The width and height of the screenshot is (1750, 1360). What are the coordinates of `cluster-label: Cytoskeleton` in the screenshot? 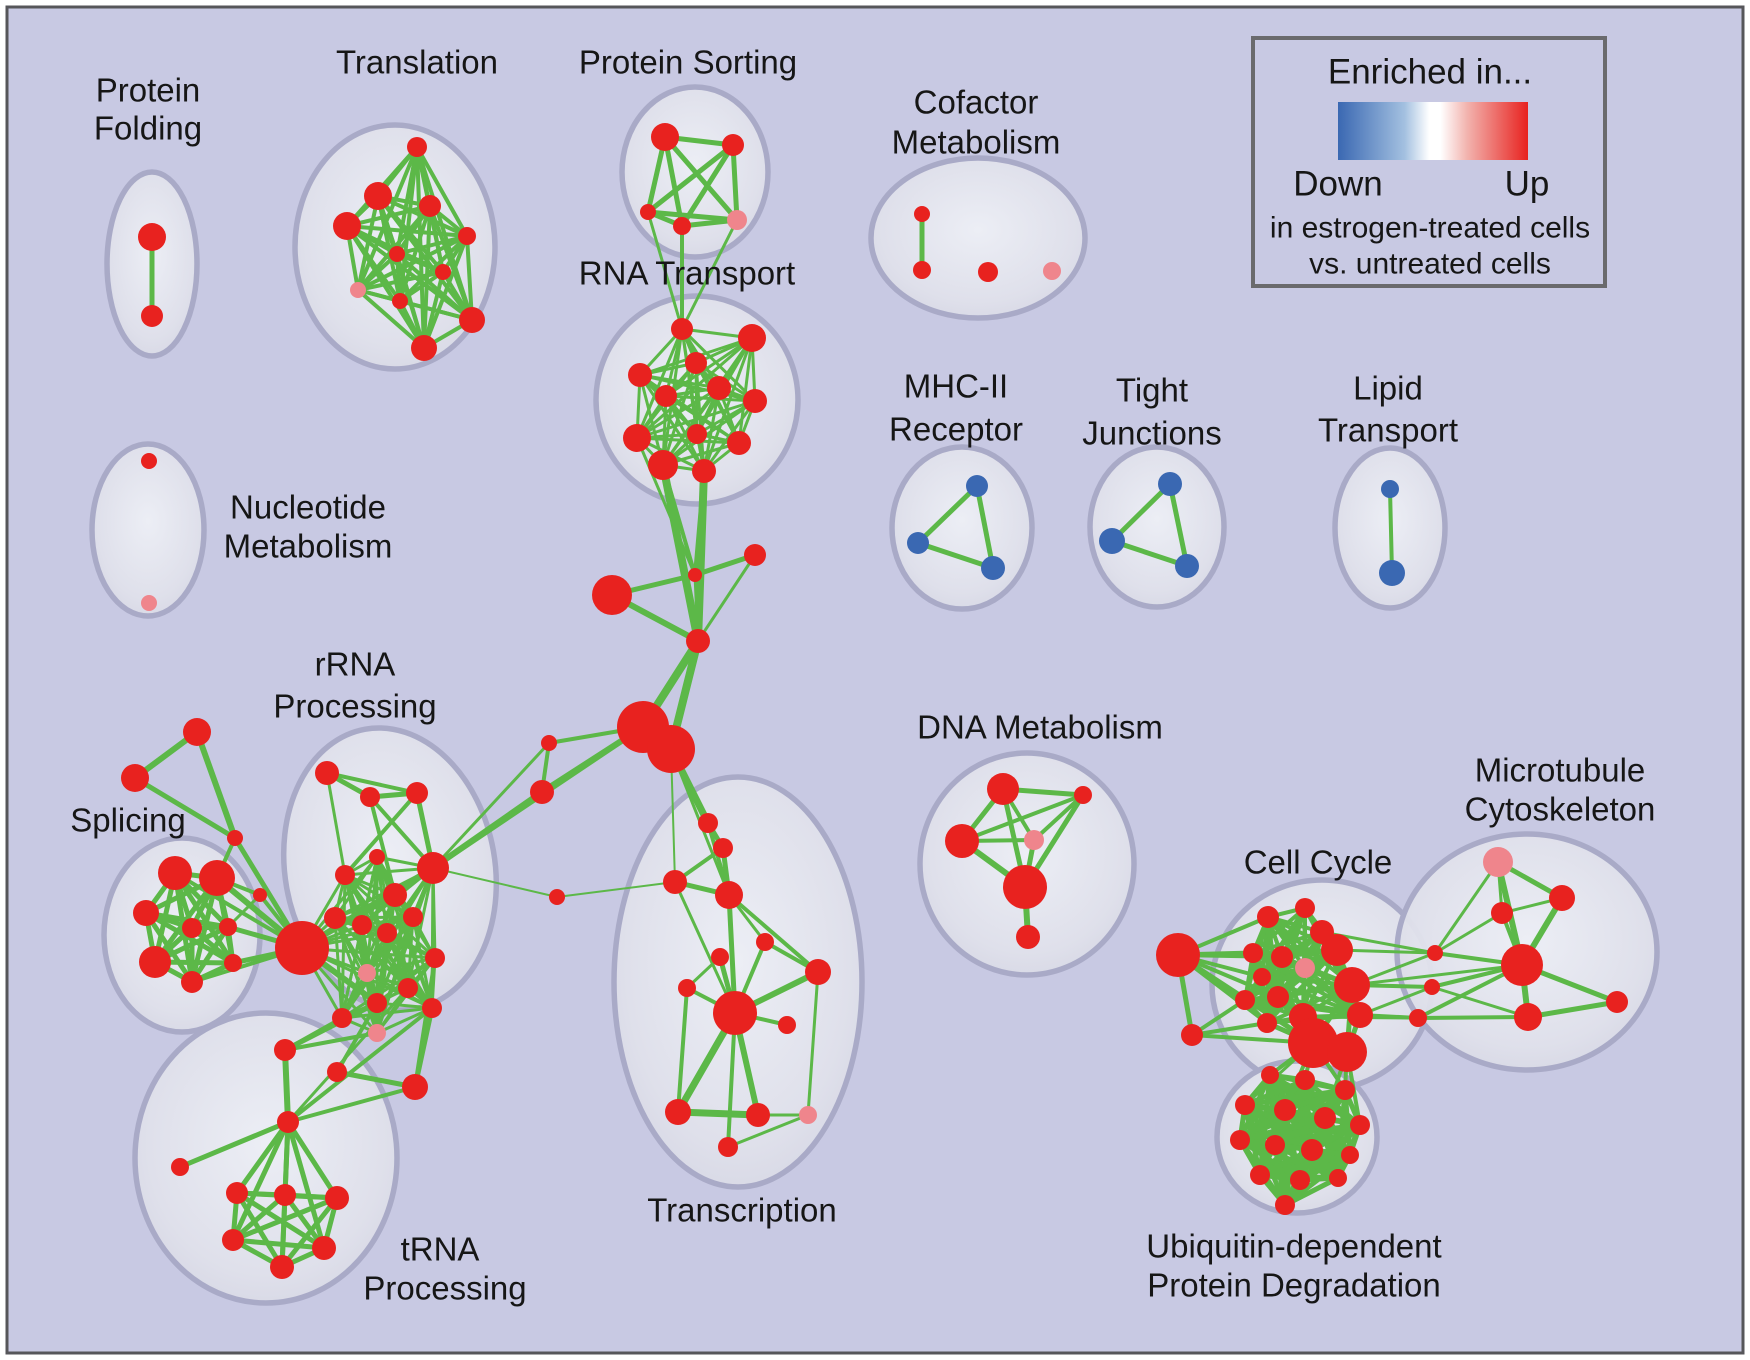 It's located at (1560, 809).